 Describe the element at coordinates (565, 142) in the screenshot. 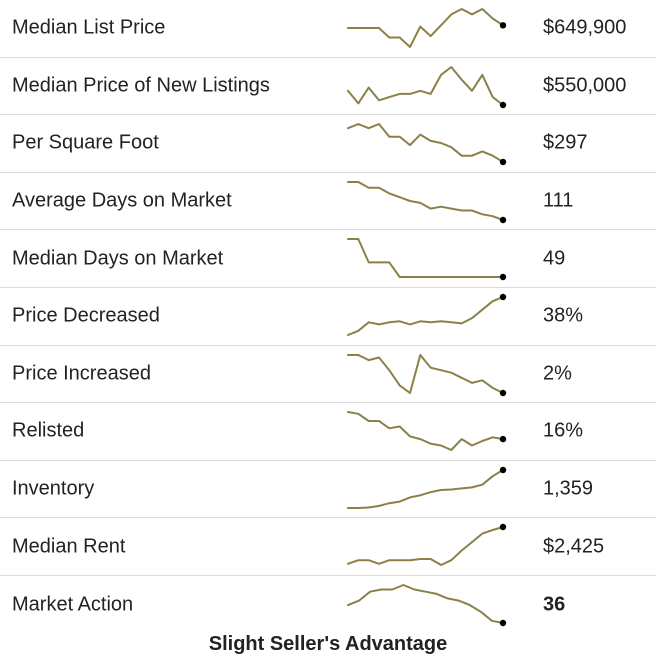

I see `metric-value: $297` at that location.